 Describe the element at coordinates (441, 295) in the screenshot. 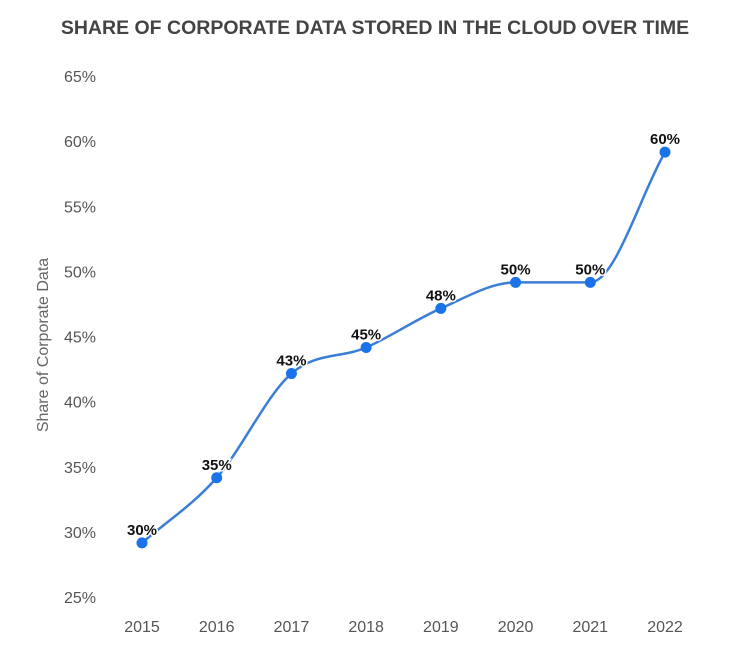

I see `data-label: 48%` at that location.